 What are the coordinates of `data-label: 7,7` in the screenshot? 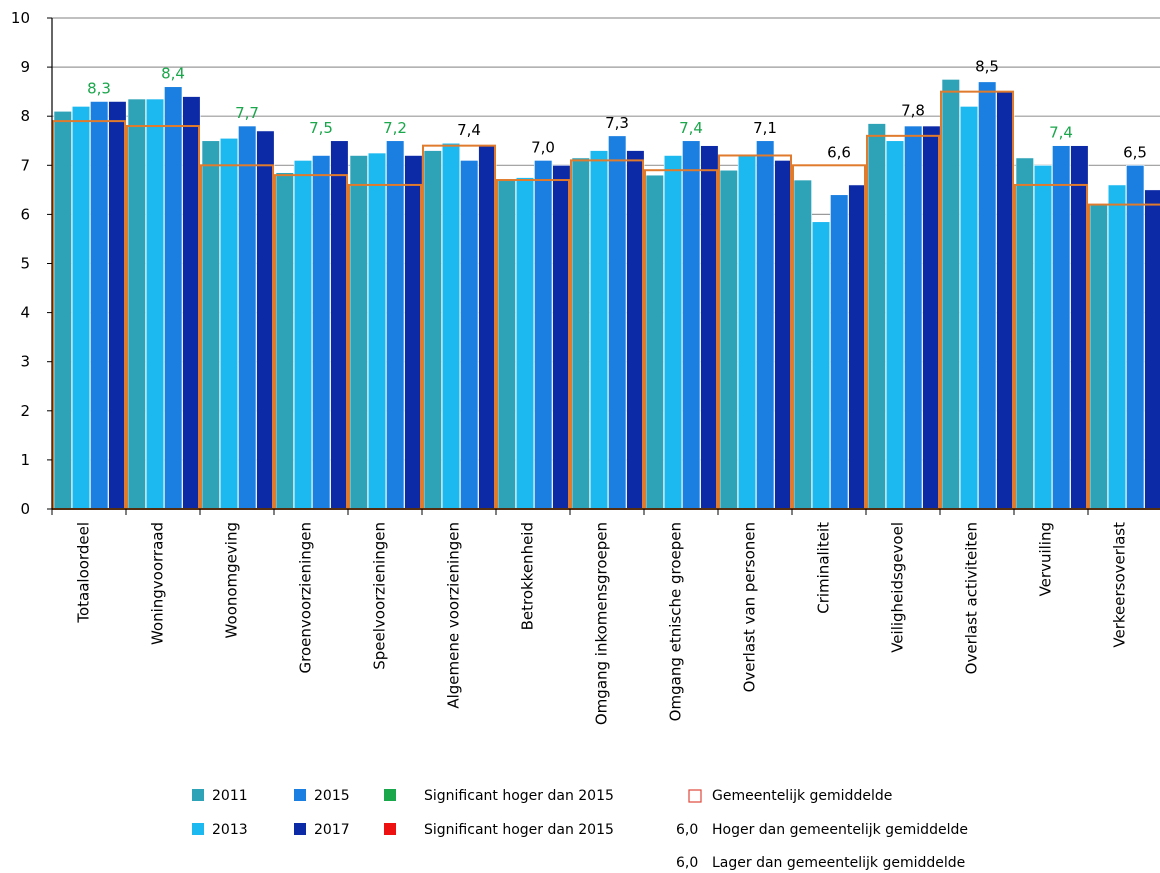 It's located at (247, 113).